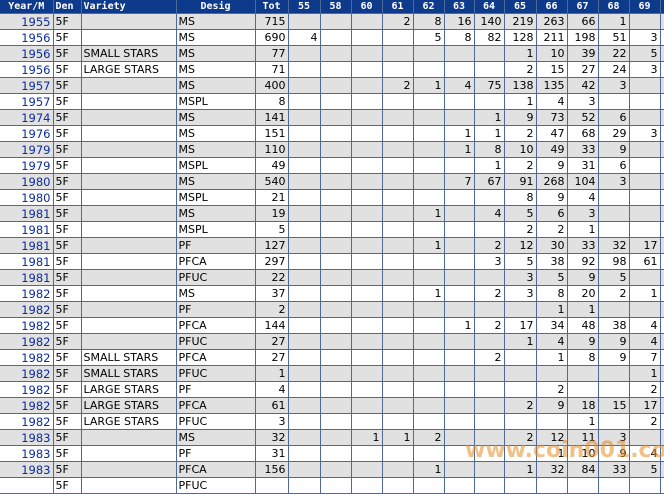 Image resolution: width=664 pixels, height=494 pixels. I want to click on column-header: Den, so click(67, 7).